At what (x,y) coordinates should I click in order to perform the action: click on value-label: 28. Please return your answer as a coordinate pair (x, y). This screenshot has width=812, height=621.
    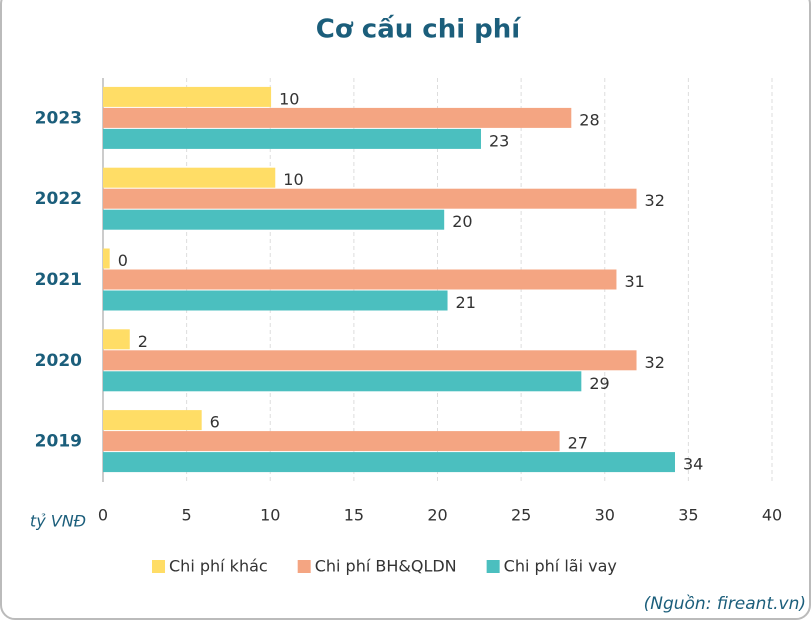
    Looking at the image, I should click on (589, 119).